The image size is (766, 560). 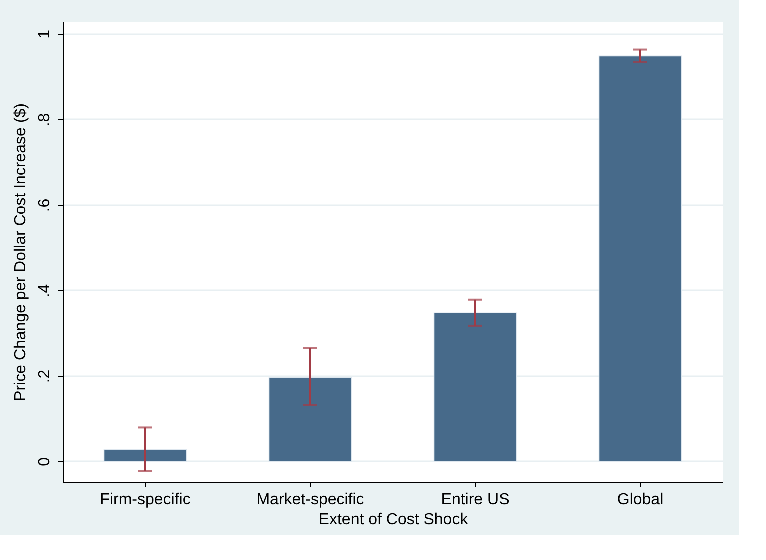 What do you see at coordinates (45, 461) in the screenshot?
I see `y-tick-label: 0` at bounding box center [45, 461].